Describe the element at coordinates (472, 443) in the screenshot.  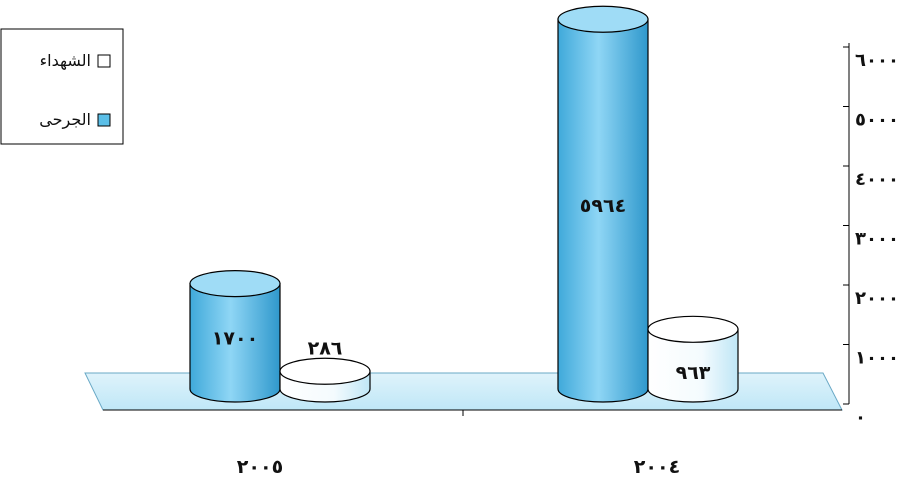
I see `x-axis: ٢٠٠٥ ٢٠٠٤` at that location.